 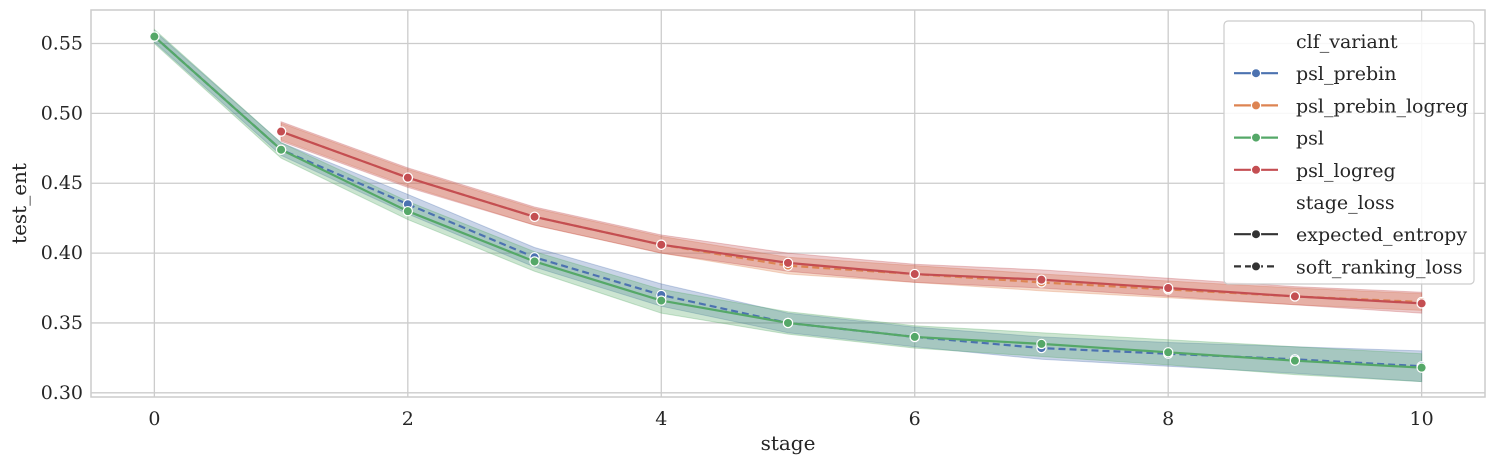 What do you see at coordinates (1346, 74) in the screenshot?
I see `legend-label-psl_prebin: psl_prebin` at bounding box center [1346, 74].